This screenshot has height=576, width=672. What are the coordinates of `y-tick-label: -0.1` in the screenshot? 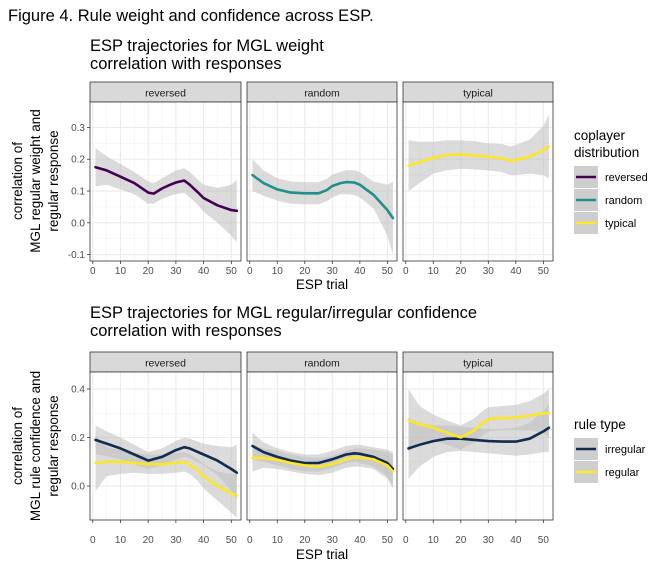 It's located at (77, 255).